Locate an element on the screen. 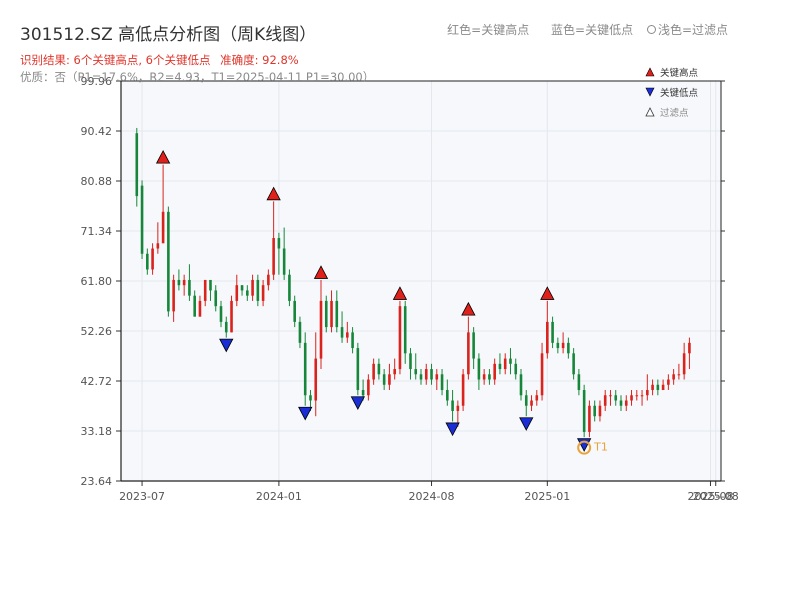 The height and width of the screenshot is (600, 800). result-summary: 识别结果: 6个关键高点, 6个关键低点 准确度: 92.8% is located at coordinates (159, 60).